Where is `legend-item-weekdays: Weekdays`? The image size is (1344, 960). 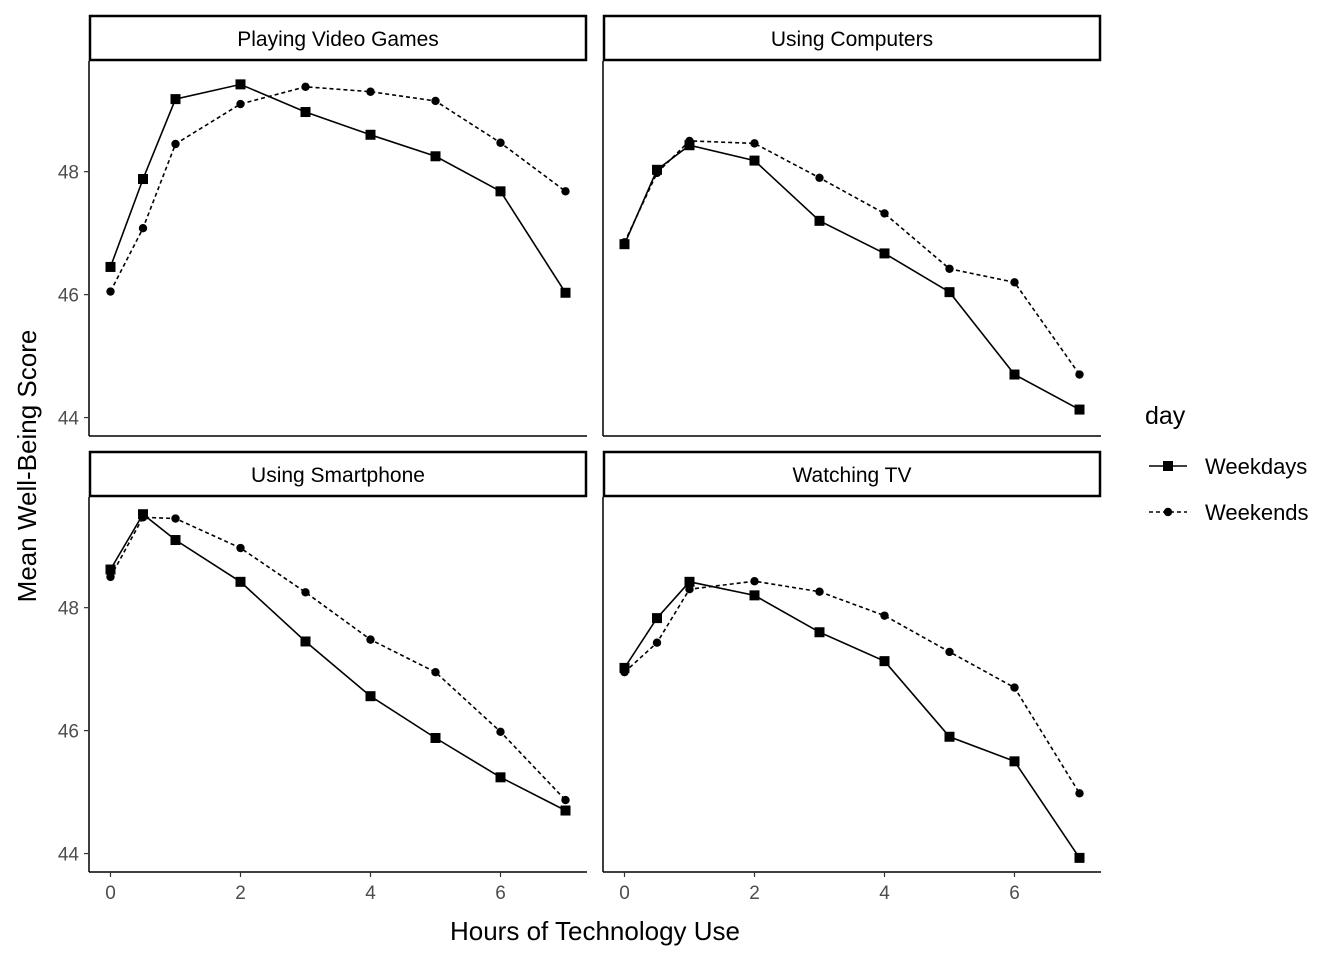 legend-item-weekdays: Weekdays is located at coordinates (1228, 466).